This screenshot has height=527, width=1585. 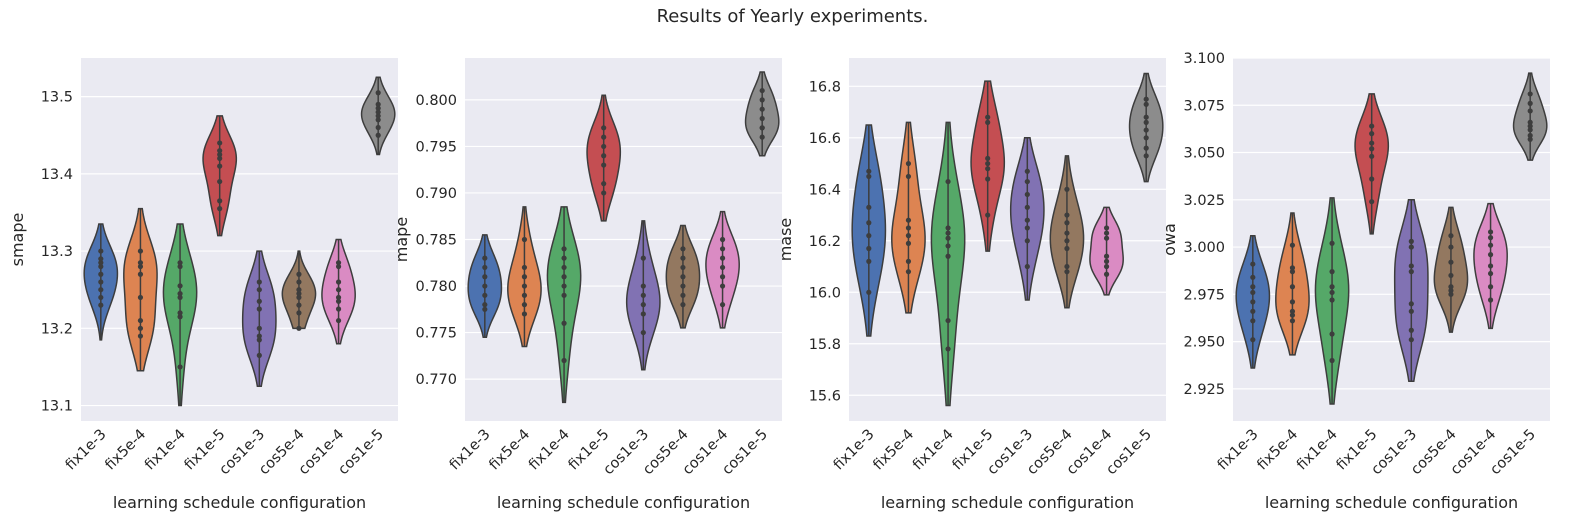 What do you see at coordinates (57, 252) in the screenshot?
I see `y-tick-label: 13.3` at bounding box center [57, 252].